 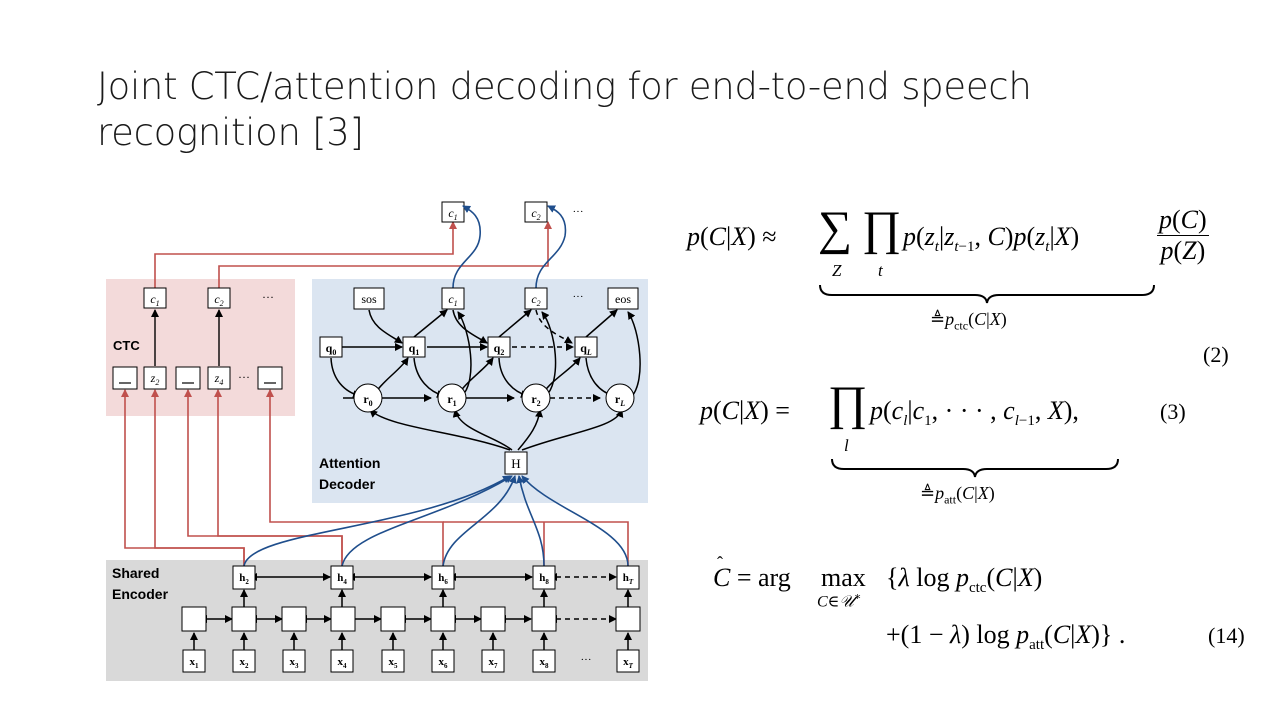 I want to click on top-output-ellipsis: ···, so click(x=578, y=212).